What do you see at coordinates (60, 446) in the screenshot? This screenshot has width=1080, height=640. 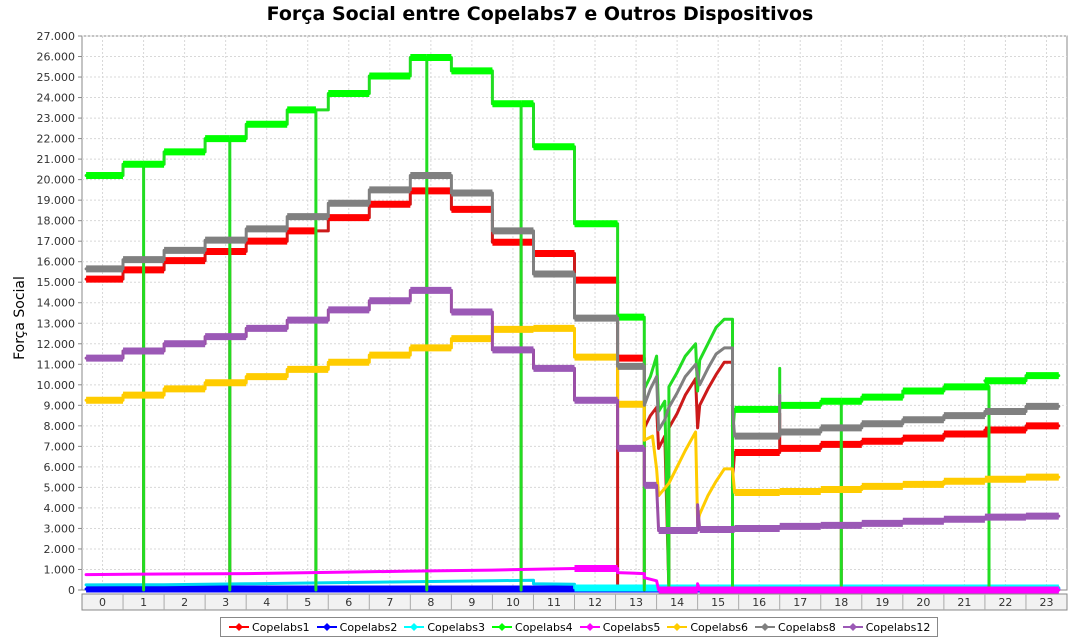 I see `y-tick-label: 7.000` at bounding box center [60, 446].